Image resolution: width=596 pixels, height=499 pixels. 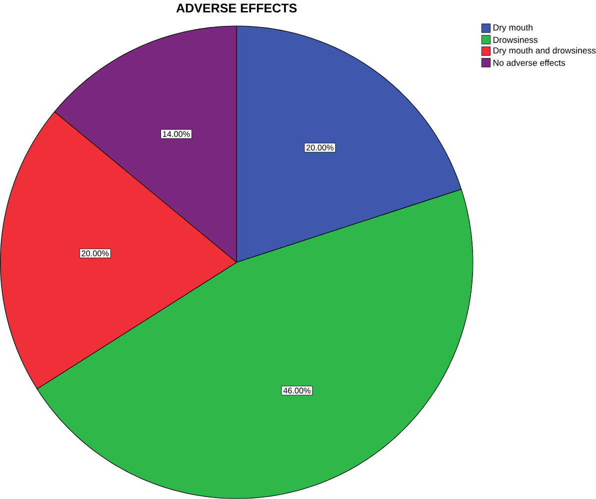 What do you see at coordinates (530, 63) in the screenshot?
I see `legend-label: No adverse effects` at bounding box center [530, 63].